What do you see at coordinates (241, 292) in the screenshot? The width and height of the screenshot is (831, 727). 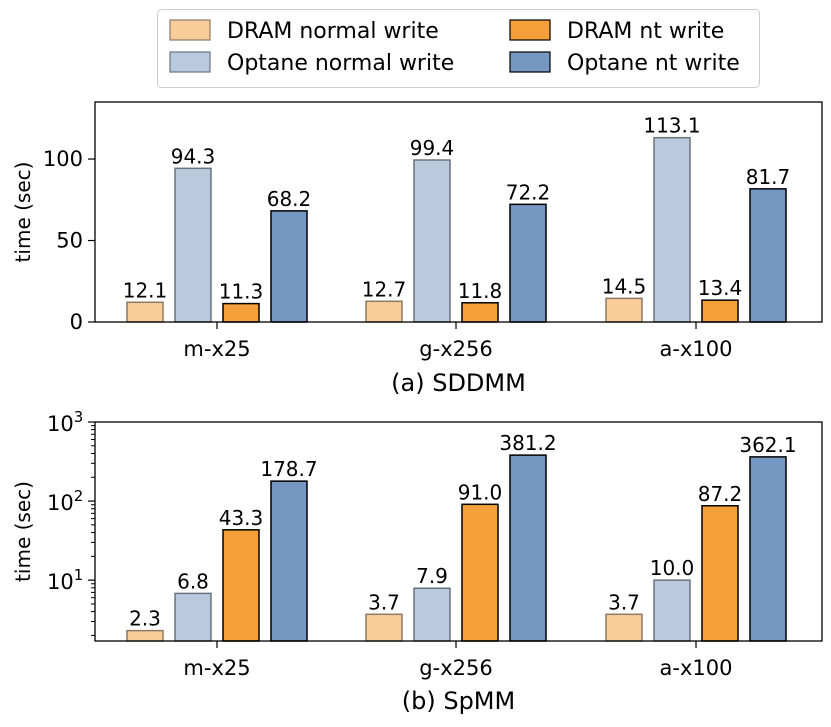 I see `data-label: 11.3` at bounding box center [241, 292].